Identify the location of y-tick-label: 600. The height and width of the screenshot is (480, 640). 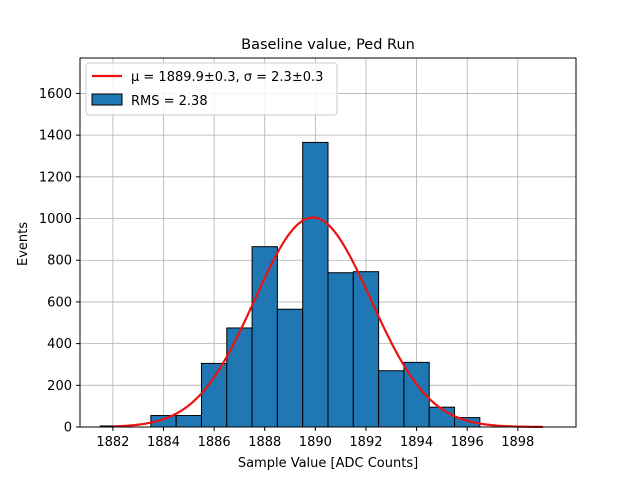
(59, 302).